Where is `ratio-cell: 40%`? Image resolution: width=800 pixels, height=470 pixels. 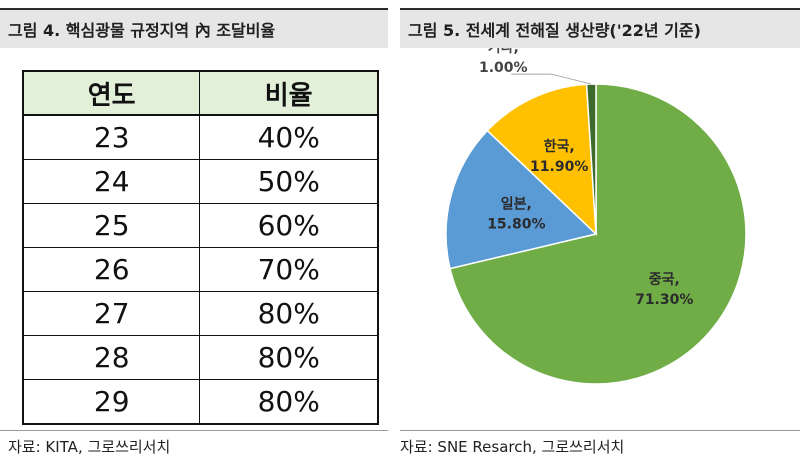
ratio-cell: 40% is located at coordinates (289, 137).